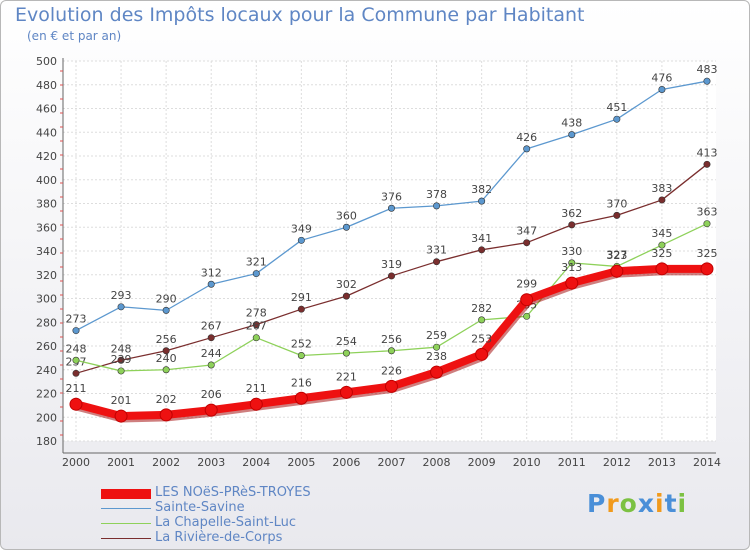 This screenshot has height=550, width=750. What do you see at coordinates (46, 370) in the screenshot?
I see `y-tick-label: 240` at bounding box center [46, 370].